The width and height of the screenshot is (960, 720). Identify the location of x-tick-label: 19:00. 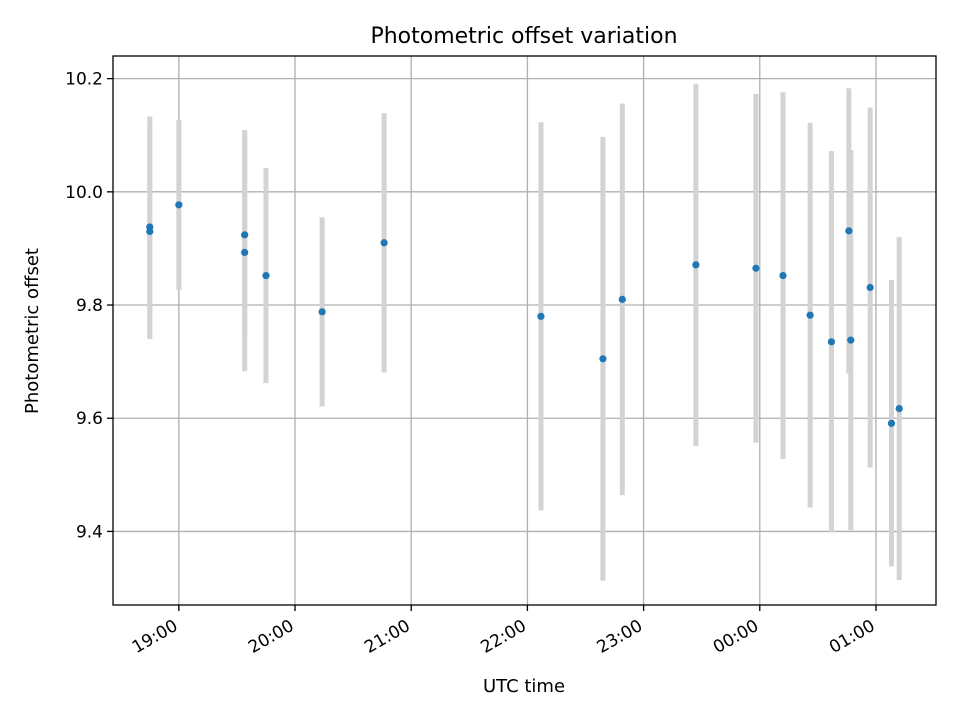
(155, 637).